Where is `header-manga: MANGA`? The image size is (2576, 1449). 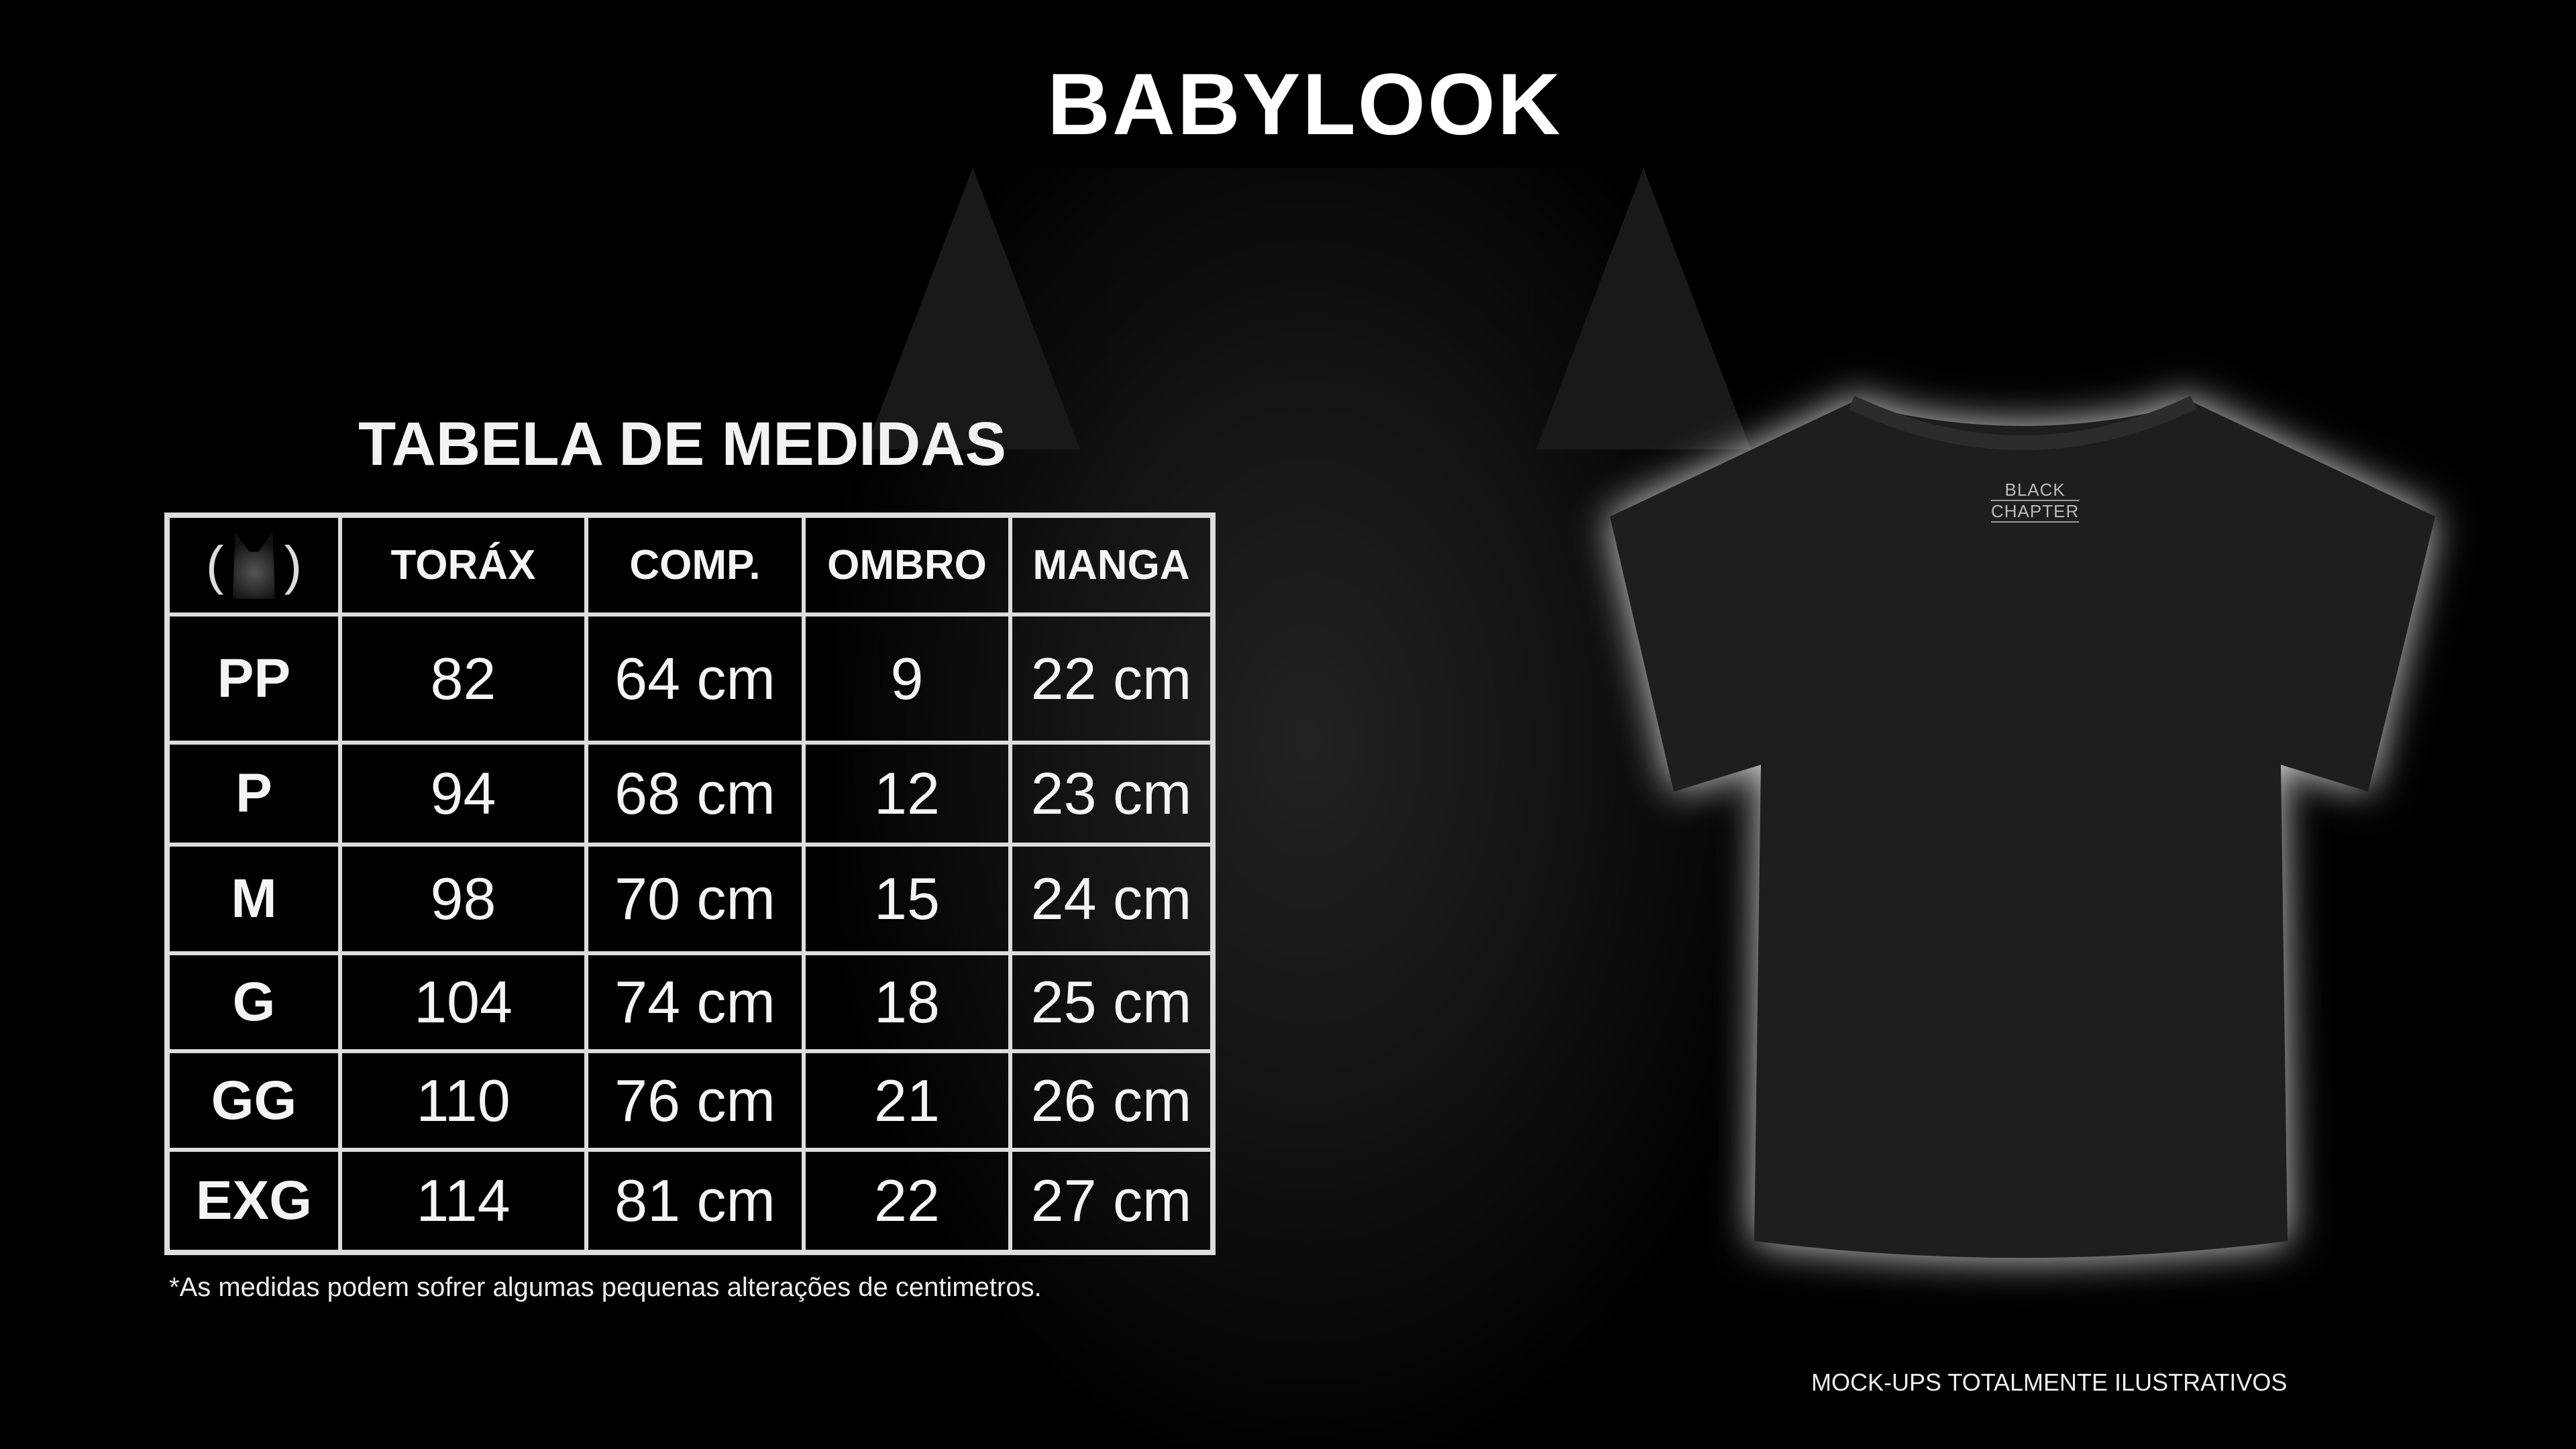 header-manga: MANGA is located at coordinates (1111, 565).